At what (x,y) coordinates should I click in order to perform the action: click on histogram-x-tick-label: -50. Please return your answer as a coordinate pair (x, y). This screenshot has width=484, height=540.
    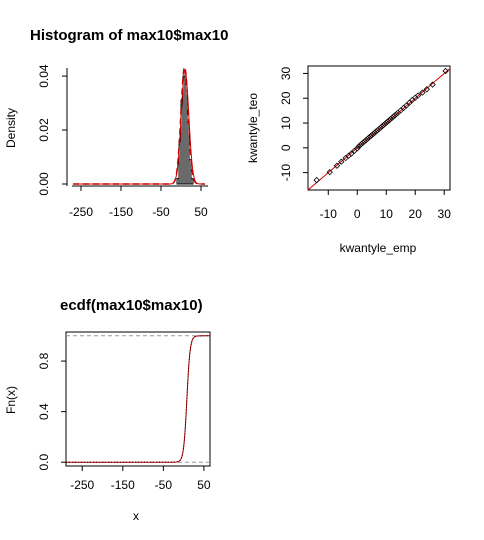
    Looking at the image, I should click on (161, 212).